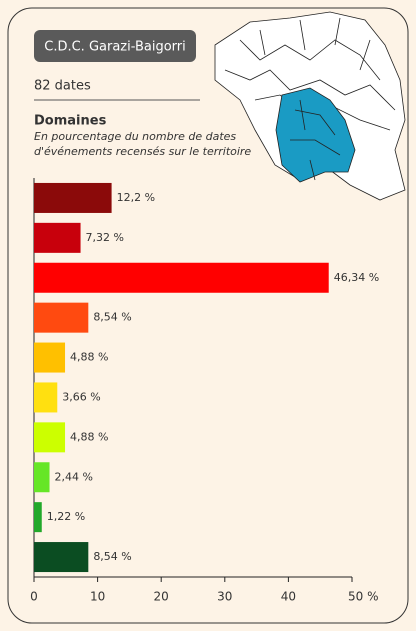  I want to click on value-label: 3,66 %, so click(81, 396).